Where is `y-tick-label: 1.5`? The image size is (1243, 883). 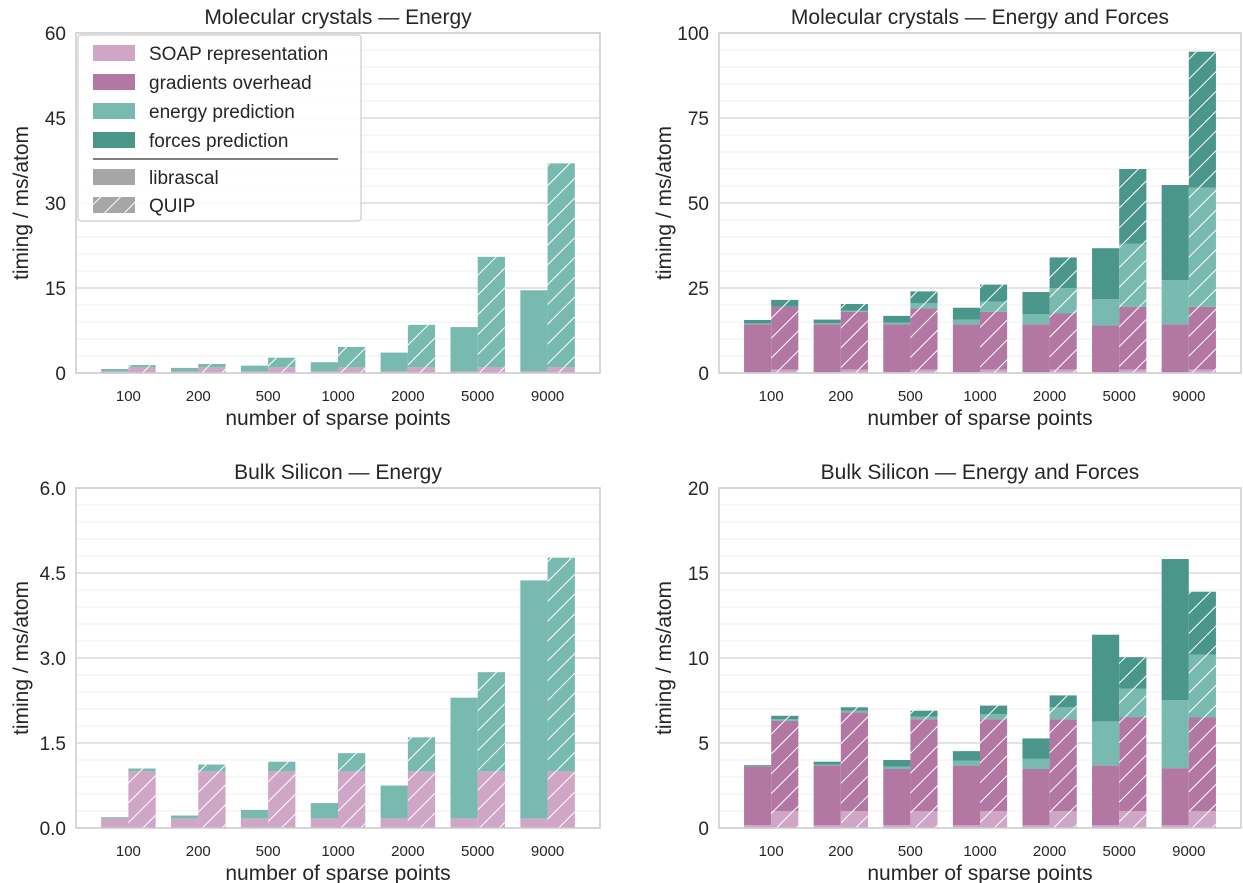 y-tick-label: 1.5 is located at coordinates (53, 744).